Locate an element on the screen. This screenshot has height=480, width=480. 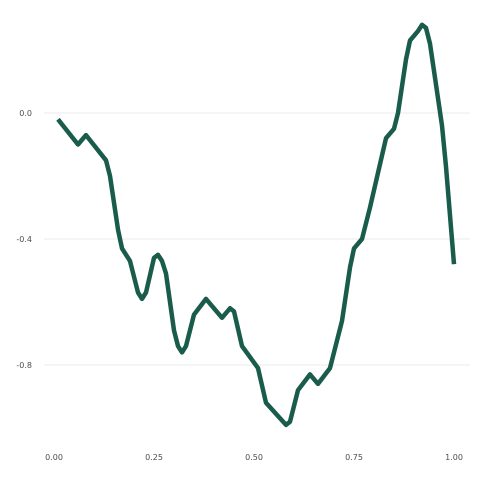
x-axis-ticks: 0.00 0.25 0.50 0.75 1.00 is located at coordinates (254, 457).